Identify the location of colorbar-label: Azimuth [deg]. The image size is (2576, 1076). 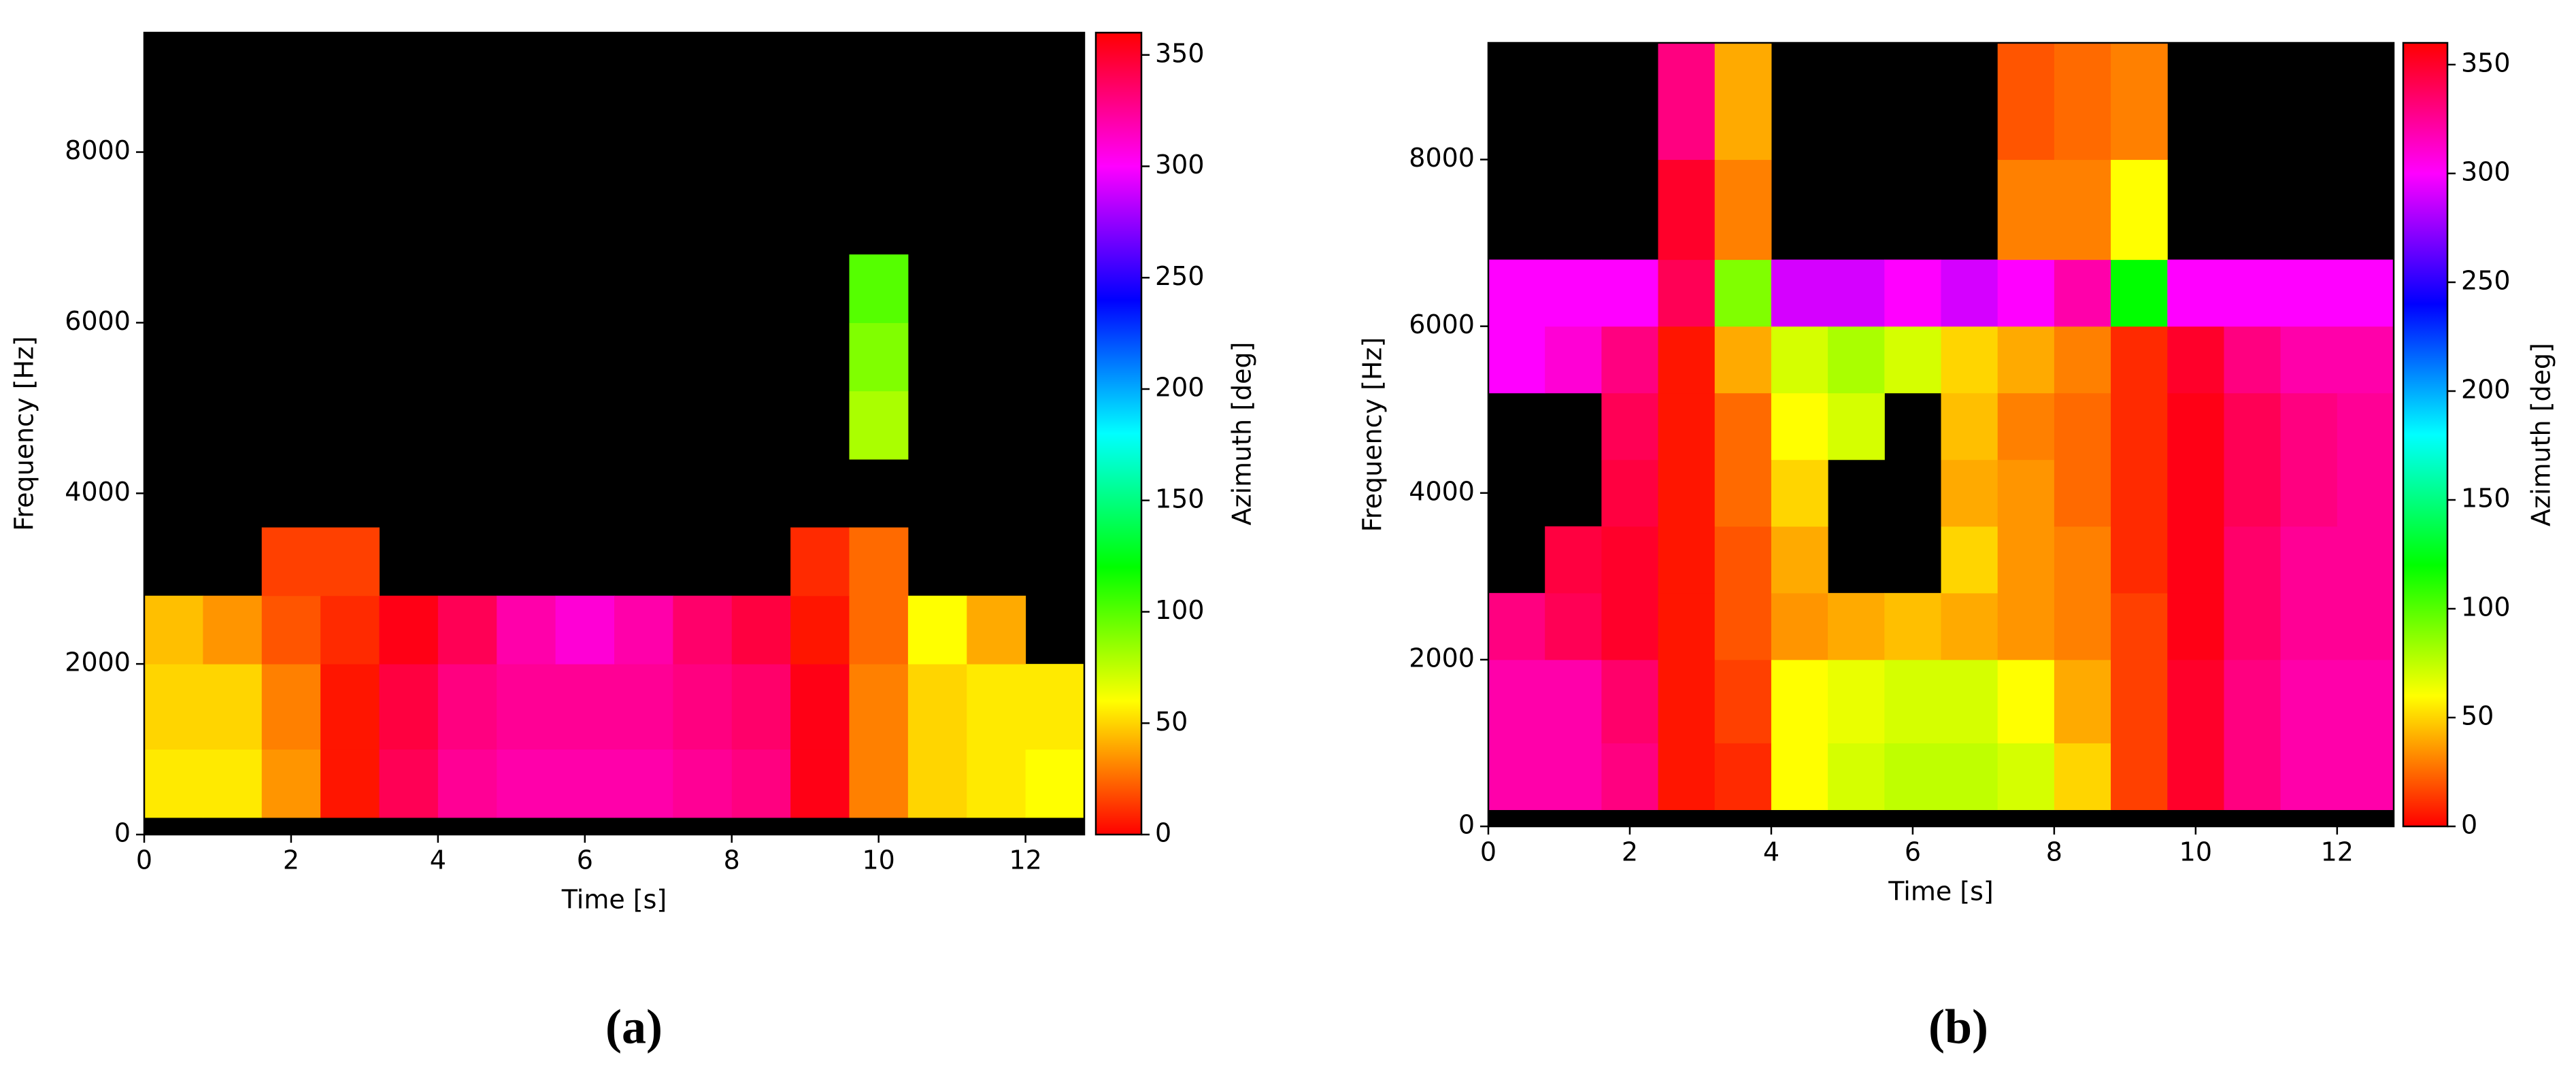
(2541, 434).